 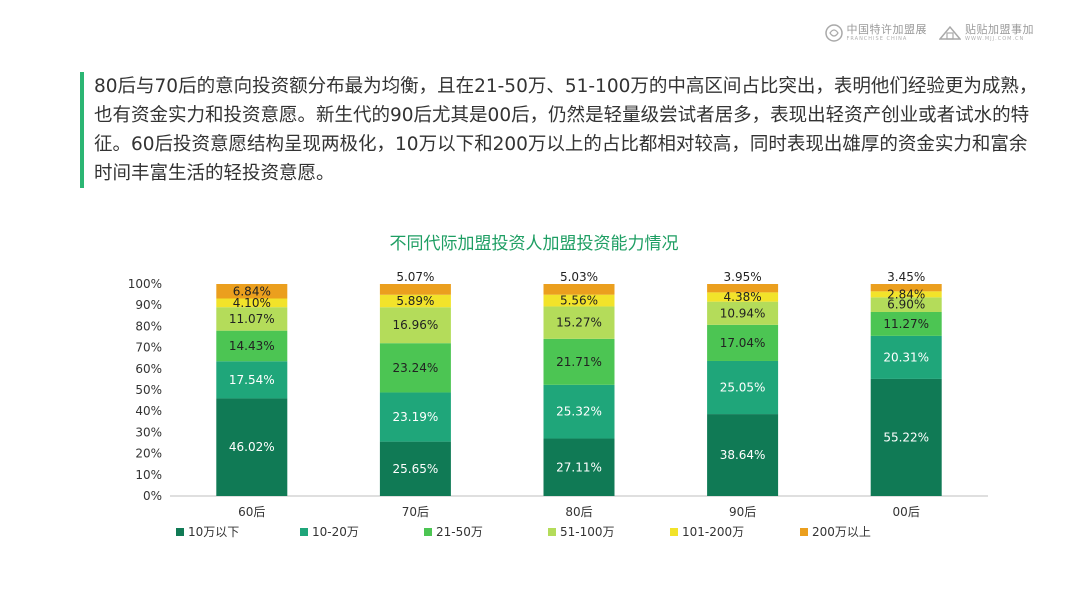 I want to click on bar-data-label: 4.38%, so click(x=743, y=297).